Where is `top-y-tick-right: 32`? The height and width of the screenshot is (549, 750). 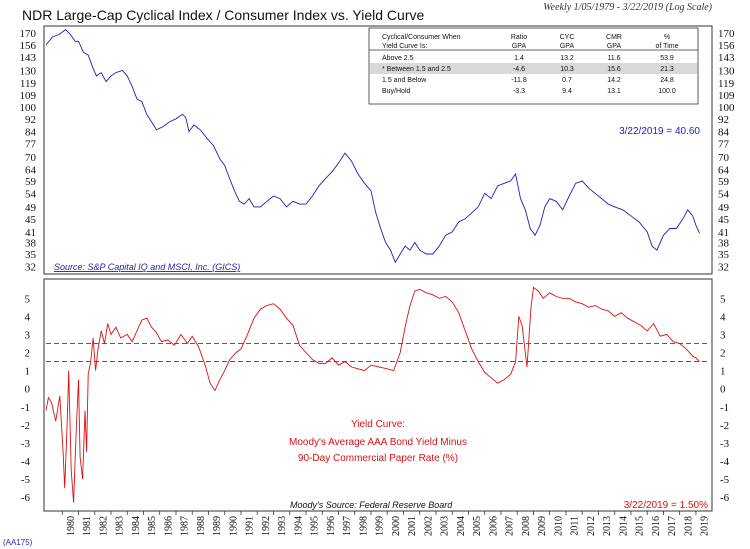
top-y-tick-right: 32 is located at coordinates (723, 268).